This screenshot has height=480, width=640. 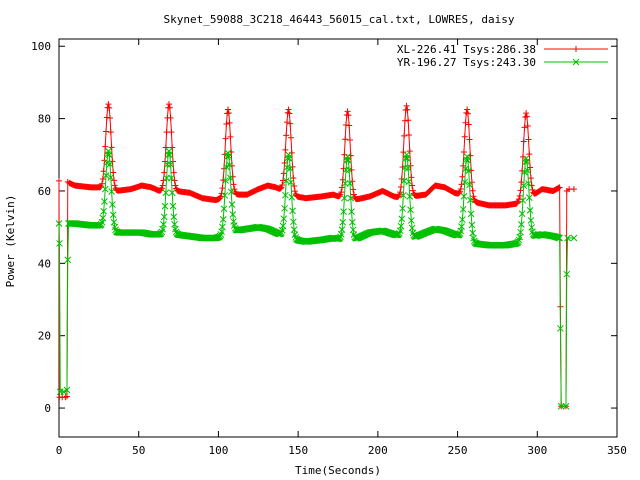 I want to click on y-axis-title: Power (Kelvin), so click(x=10, y=241).